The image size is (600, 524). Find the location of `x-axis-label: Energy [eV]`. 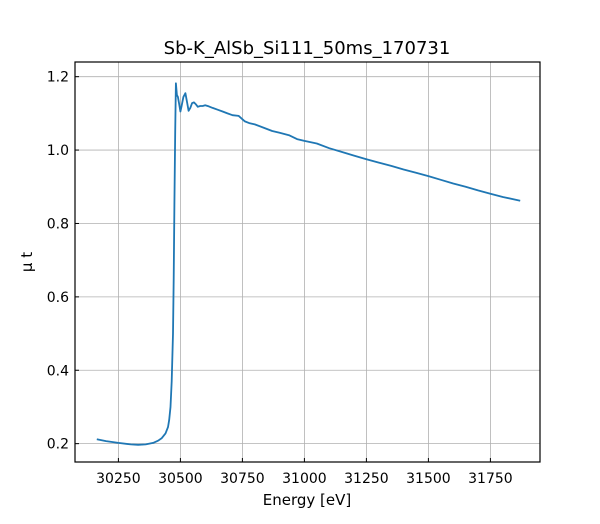

x-axis-label: Energy [eV] is located at coordinates (307, 500).